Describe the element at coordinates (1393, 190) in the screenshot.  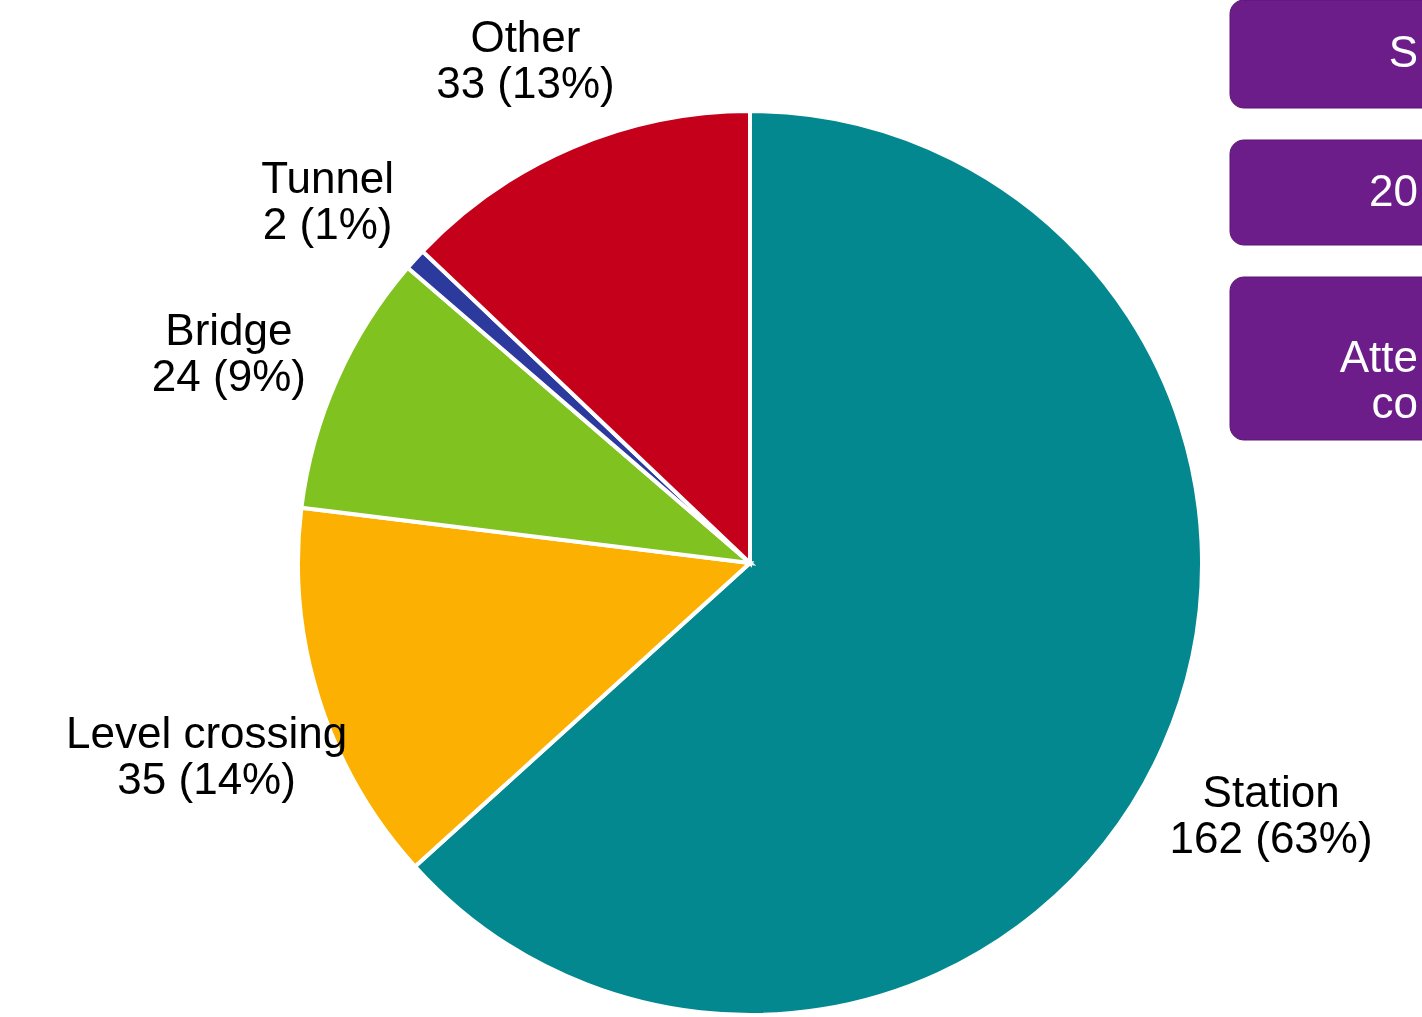
I see `text: 20` at that location.